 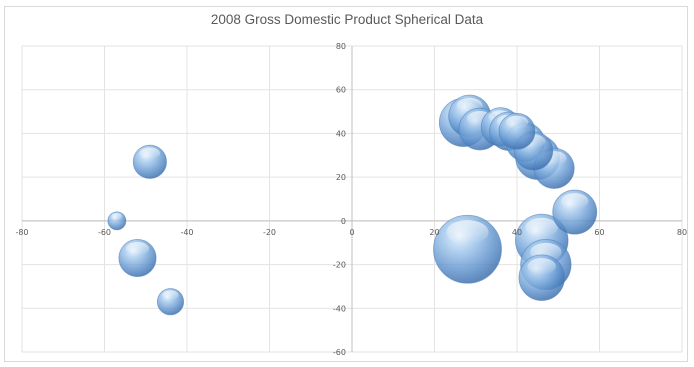 What do you see at coordinates (186, 232) in the screenshot?
I see `x-tick-label: -40` at bounding box center [186, 232].